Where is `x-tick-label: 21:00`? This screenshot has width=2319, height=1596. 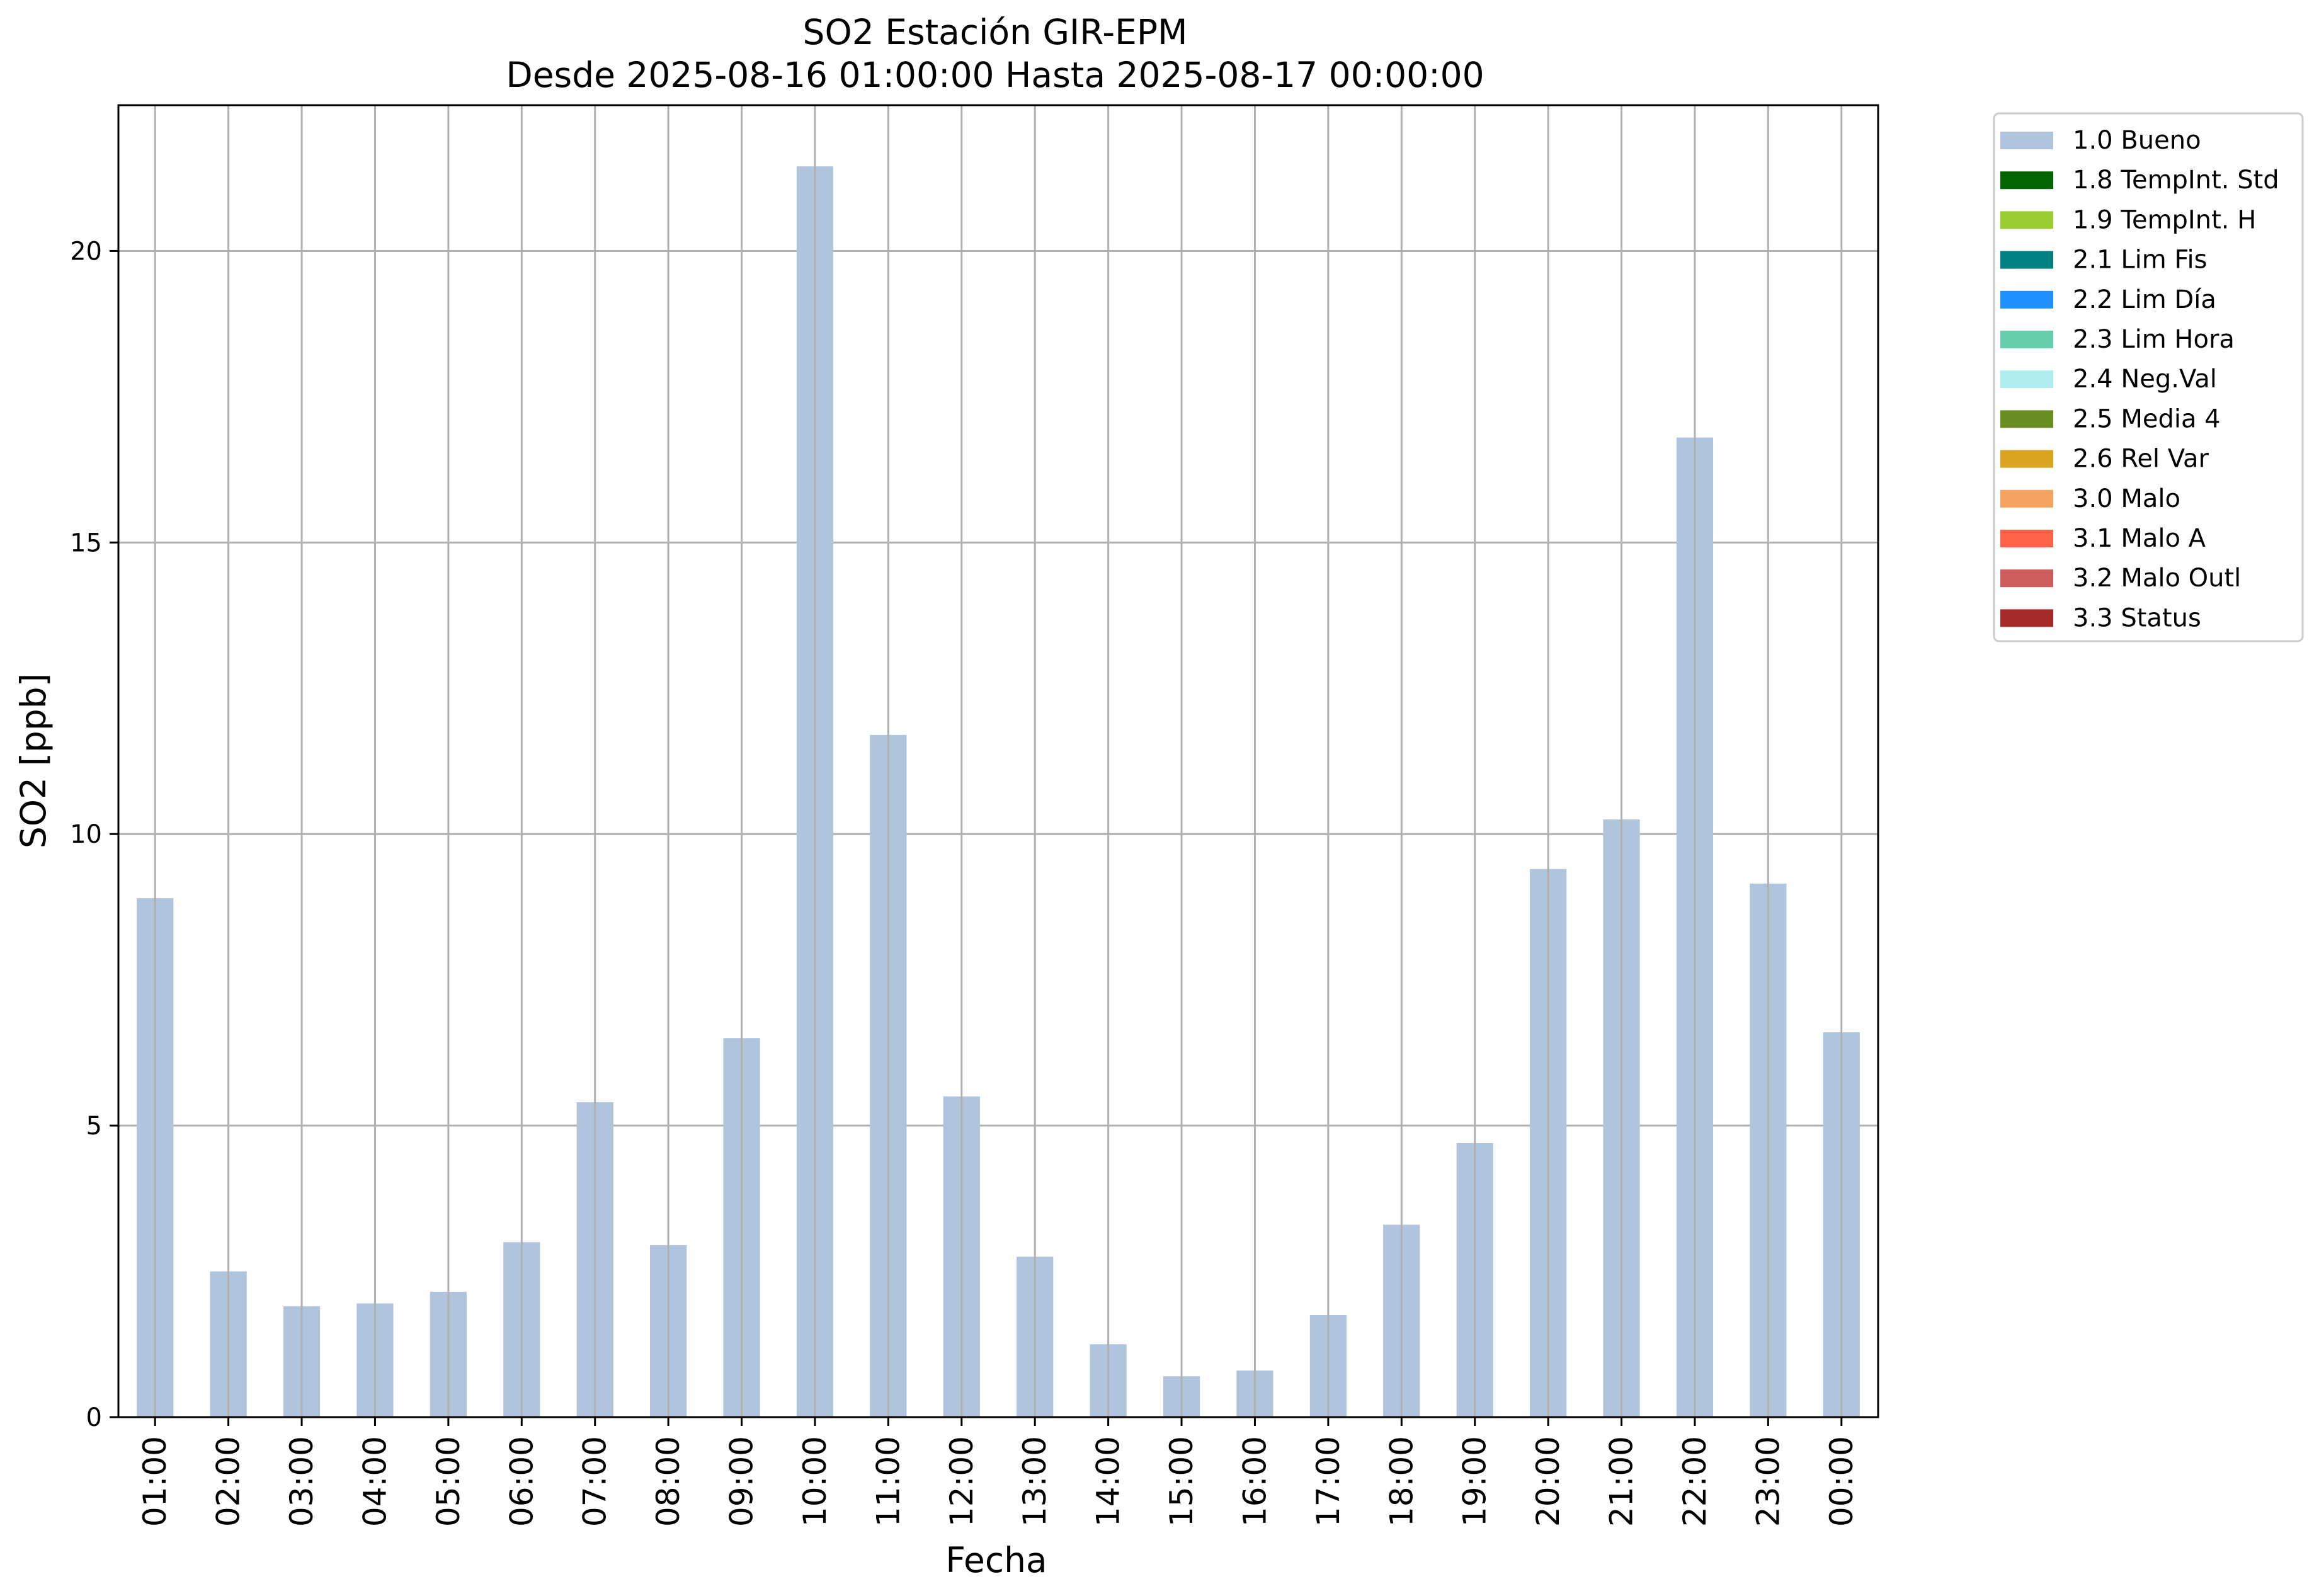
x-tick-label: 21:00 is located at coordinates (1622, 1481).